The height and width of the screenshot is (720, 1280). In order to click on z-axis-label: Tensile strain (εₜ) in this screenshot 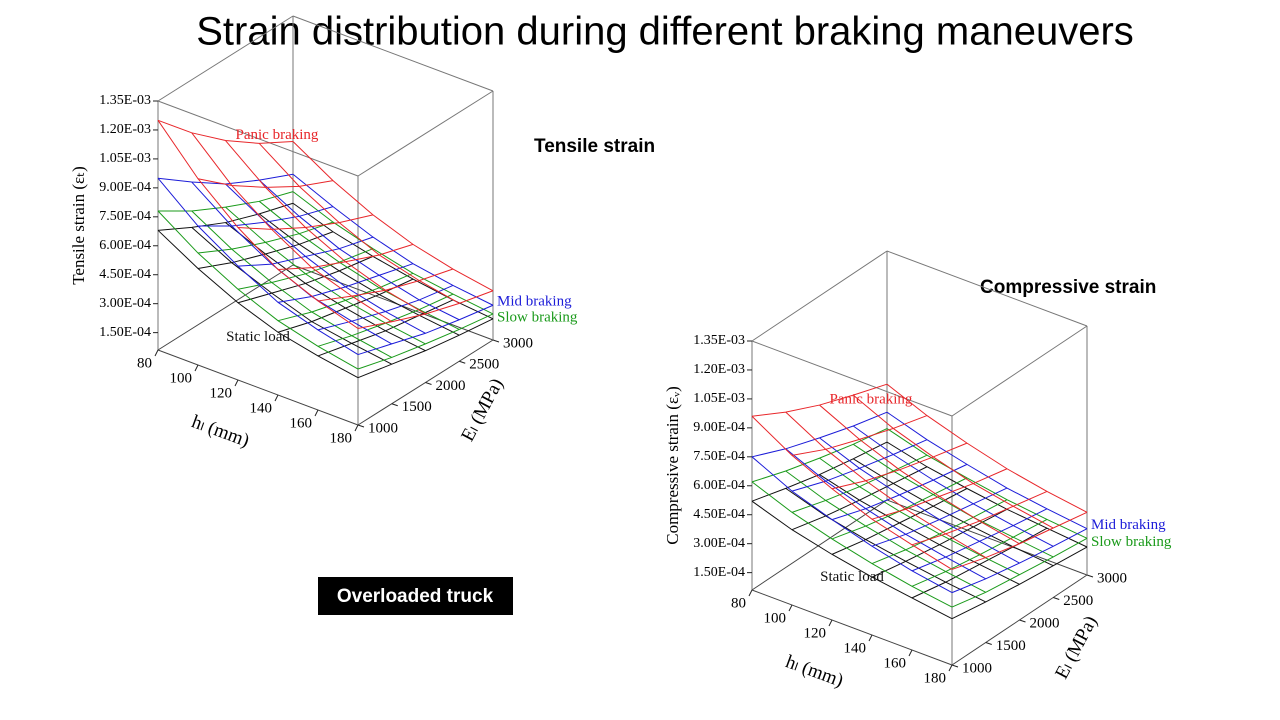, I will do `click(78, 225)`.